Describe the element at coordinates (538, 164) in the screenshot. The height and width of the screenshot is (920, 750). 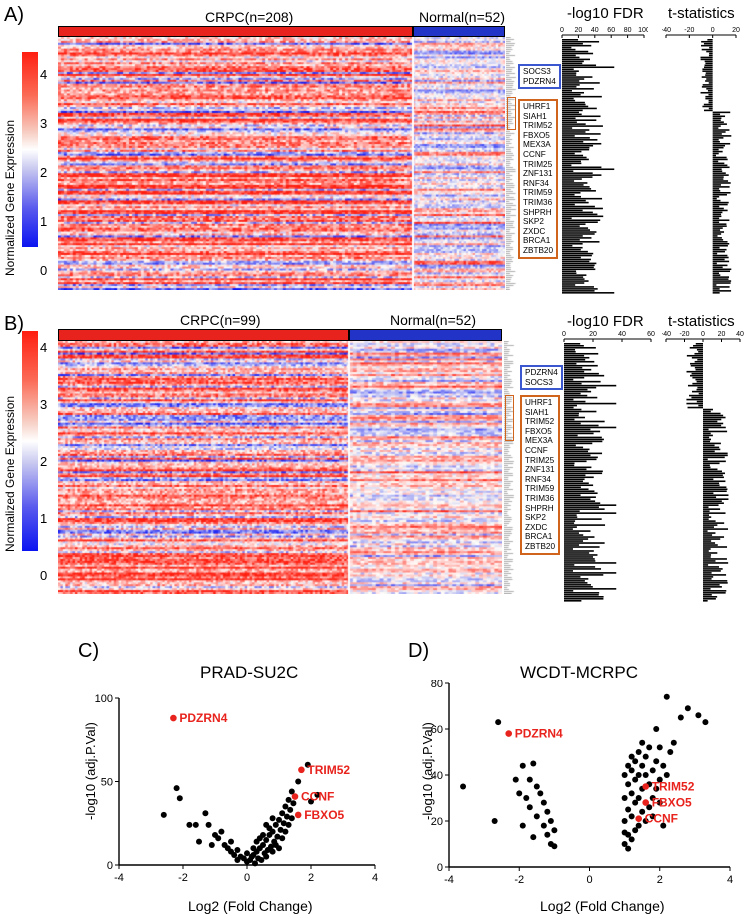
I see `gene-label: TRIM25` at that location.